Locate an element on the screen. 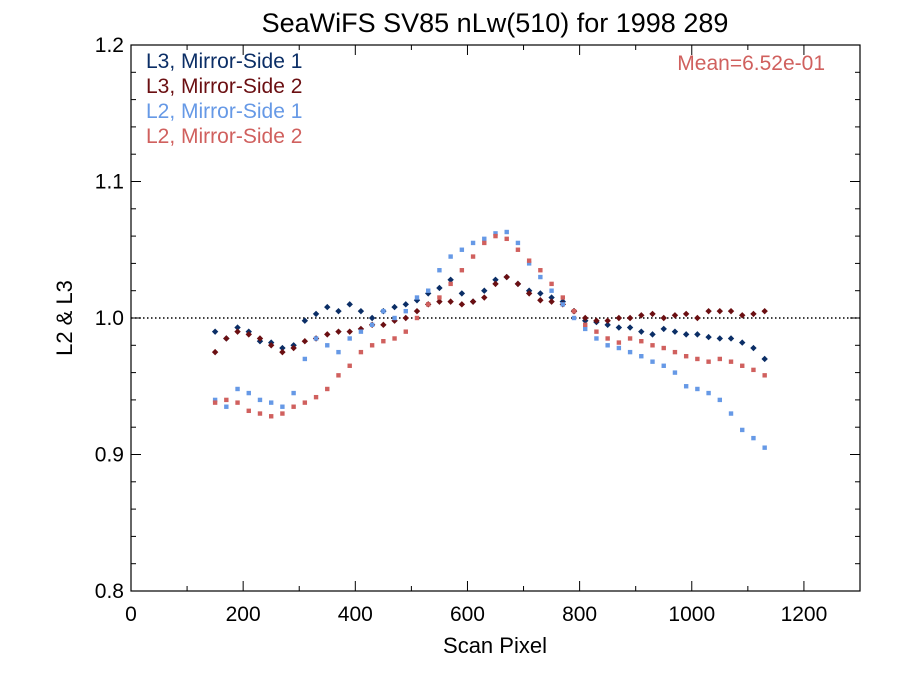  chart-title: SeaWiFS SV85 nLw(510) for 1998 289 is located at coordinates (495, 23).